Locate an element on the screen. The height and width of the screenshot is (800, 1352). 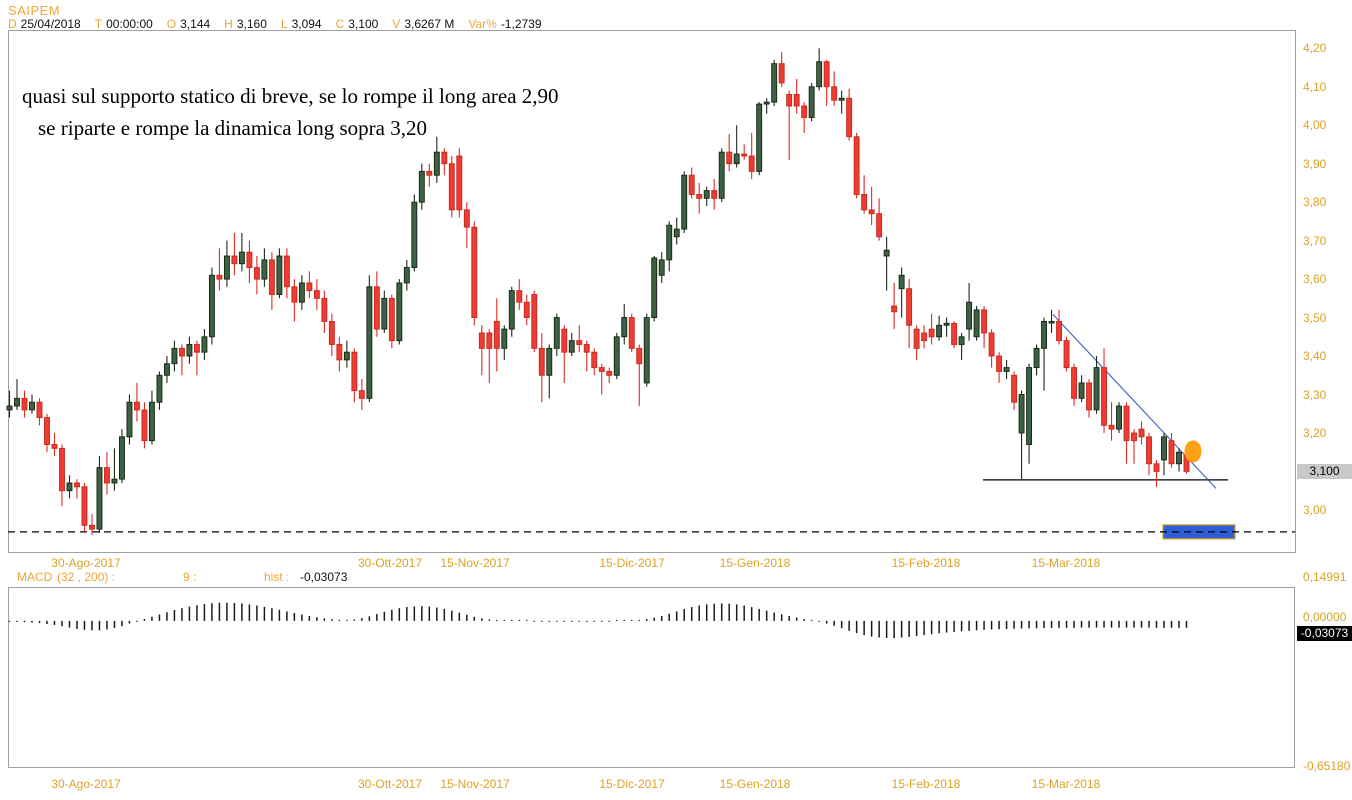
header-value: 25/04/2018 is located at coordinates (50, 24).